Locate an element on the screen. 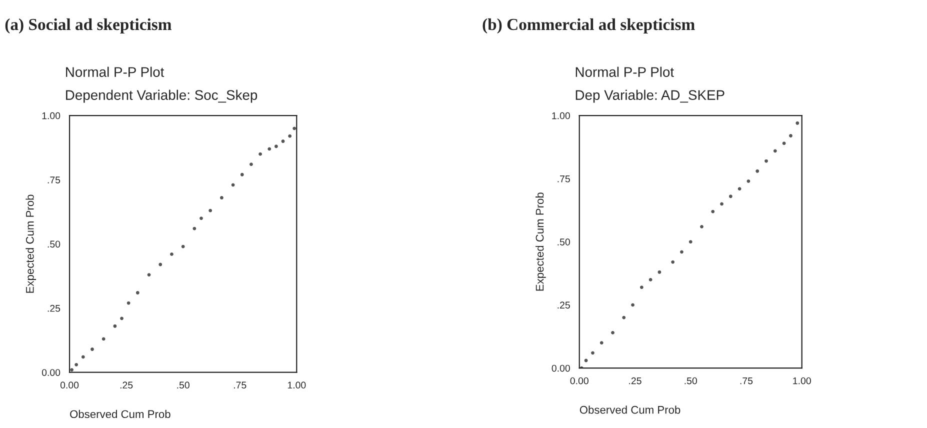 The height and width of the screenshot is (428, 927). chart-subtitle: Normal P-P Plot Dep Variable: AD_SKEP is located at coordinates (650, 84).